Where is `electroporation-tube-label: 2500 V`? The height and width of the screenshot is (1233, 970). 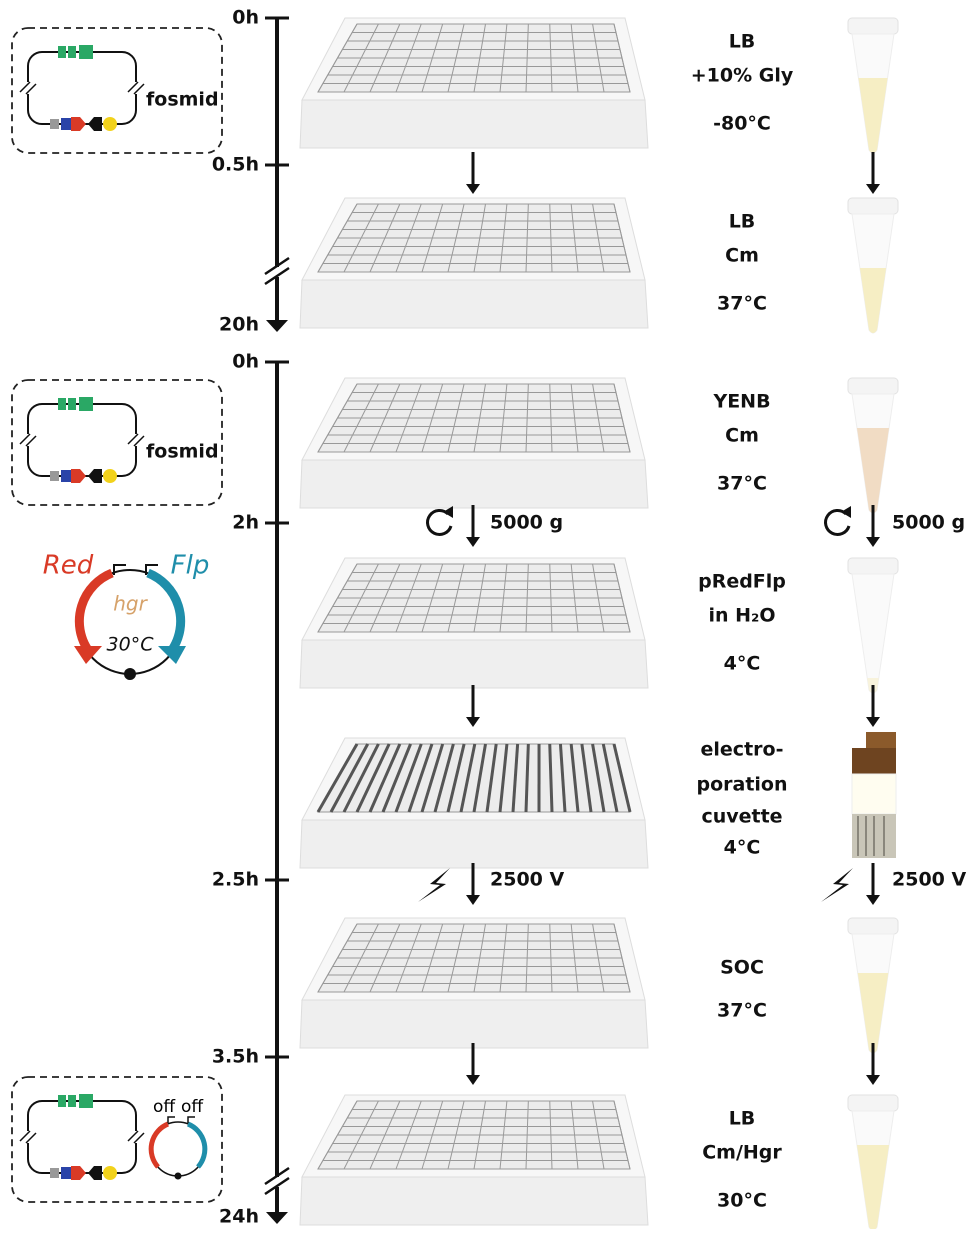
electroporation-tube-label: 2500 V is located at coordinates (929, 880).